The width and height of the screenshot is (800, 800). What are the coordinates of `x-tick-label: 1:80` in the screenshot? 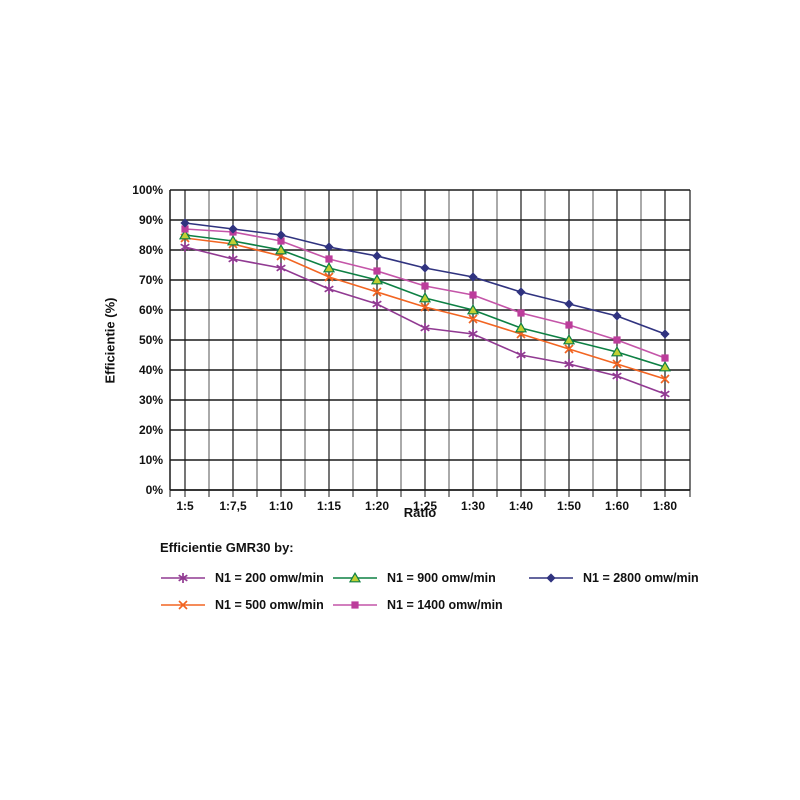 It's located at (665, 506).